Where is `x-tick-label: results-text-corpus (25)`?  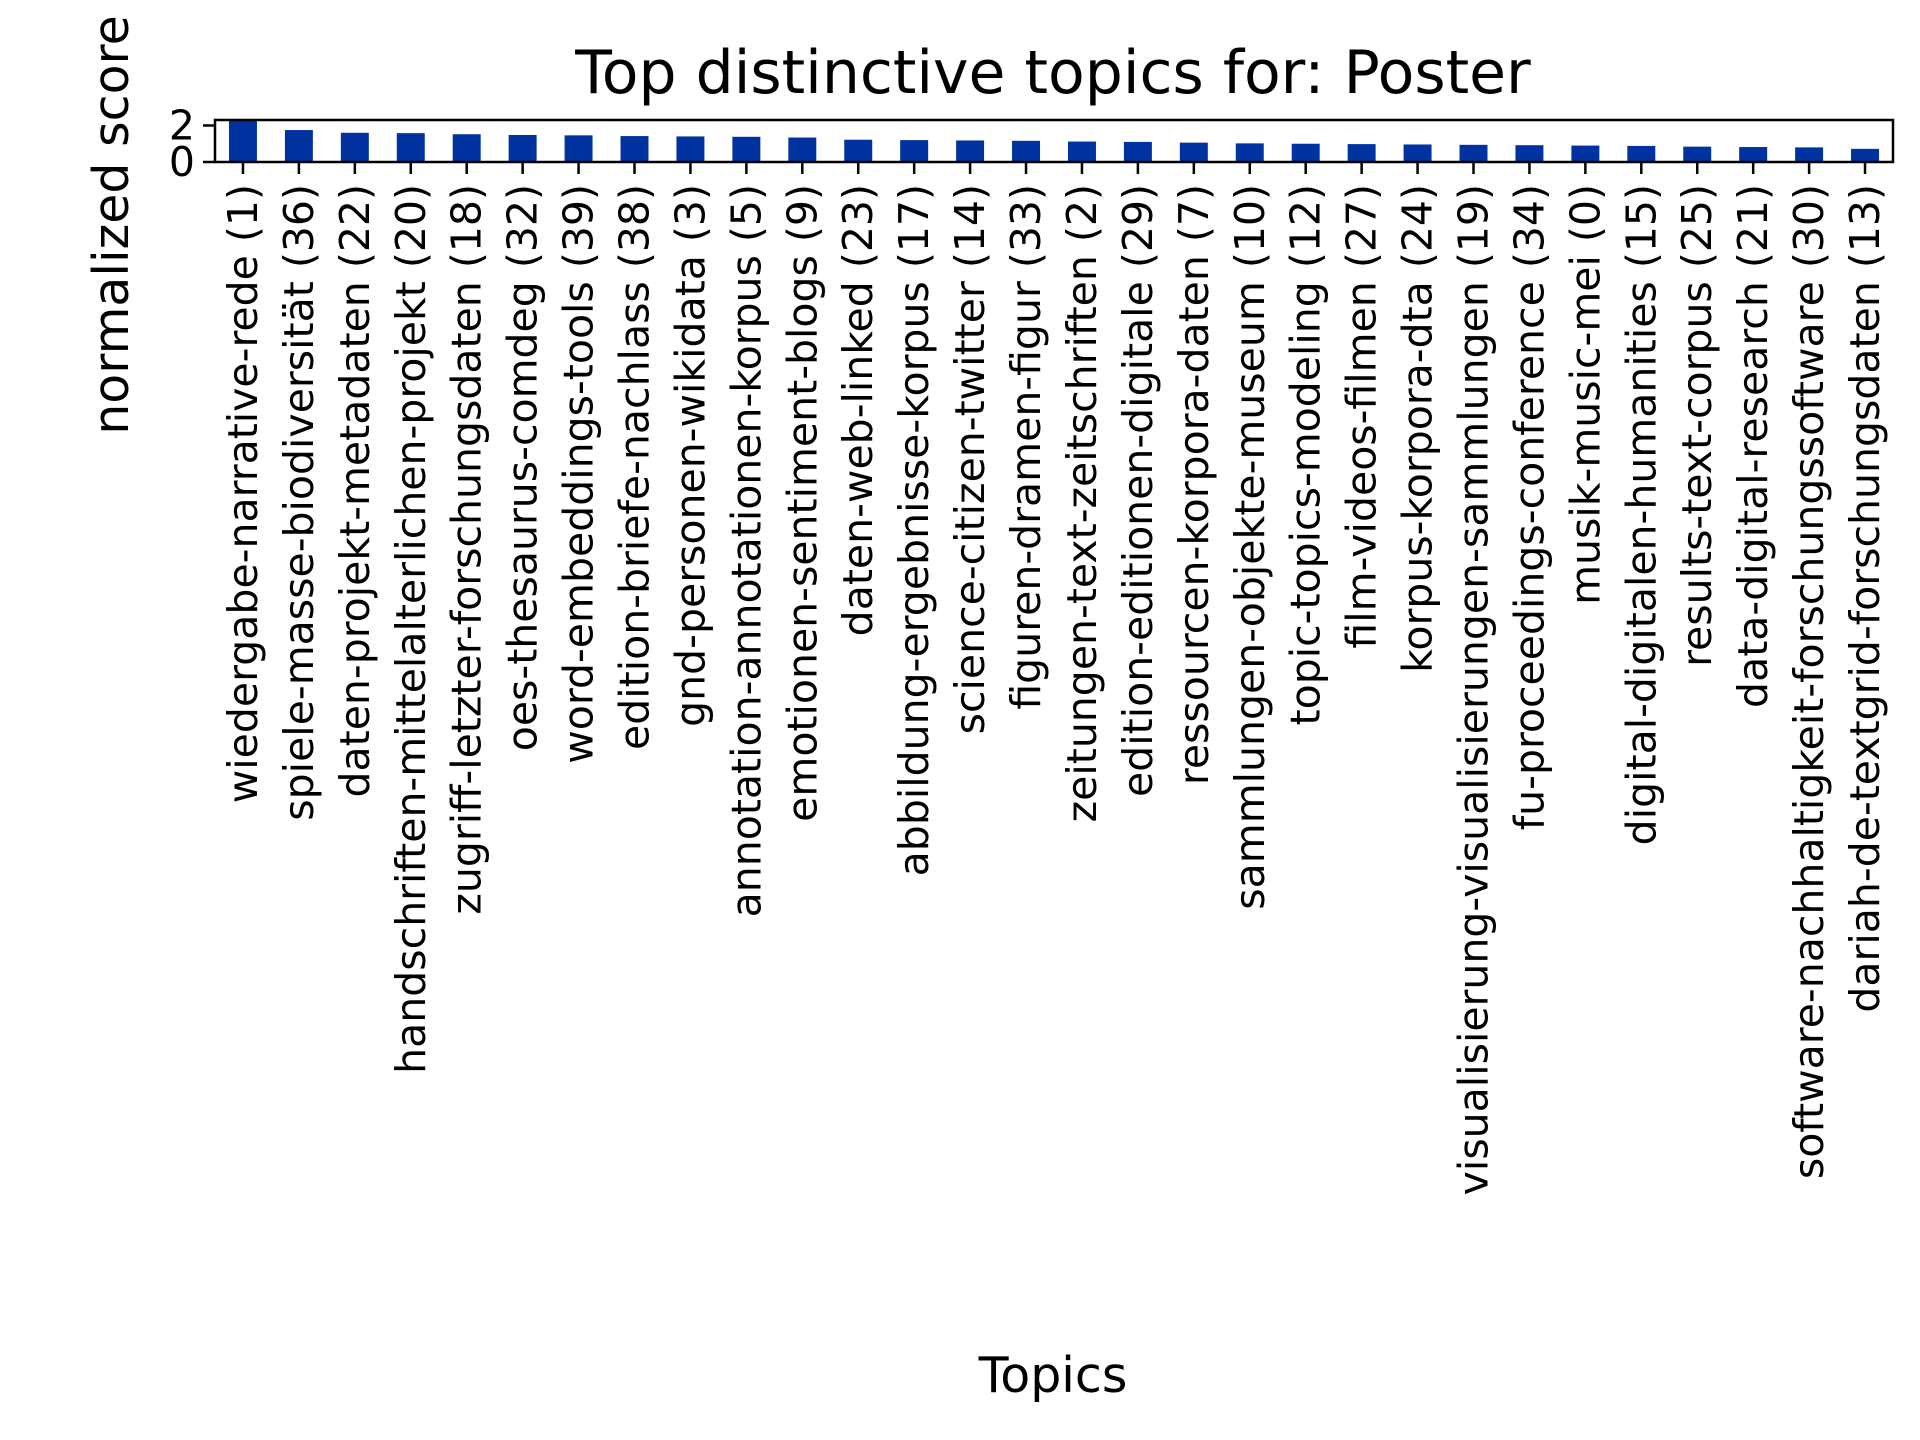 x-tick-label: results-text-corpus (25) is located at coordinates (1697, 425).